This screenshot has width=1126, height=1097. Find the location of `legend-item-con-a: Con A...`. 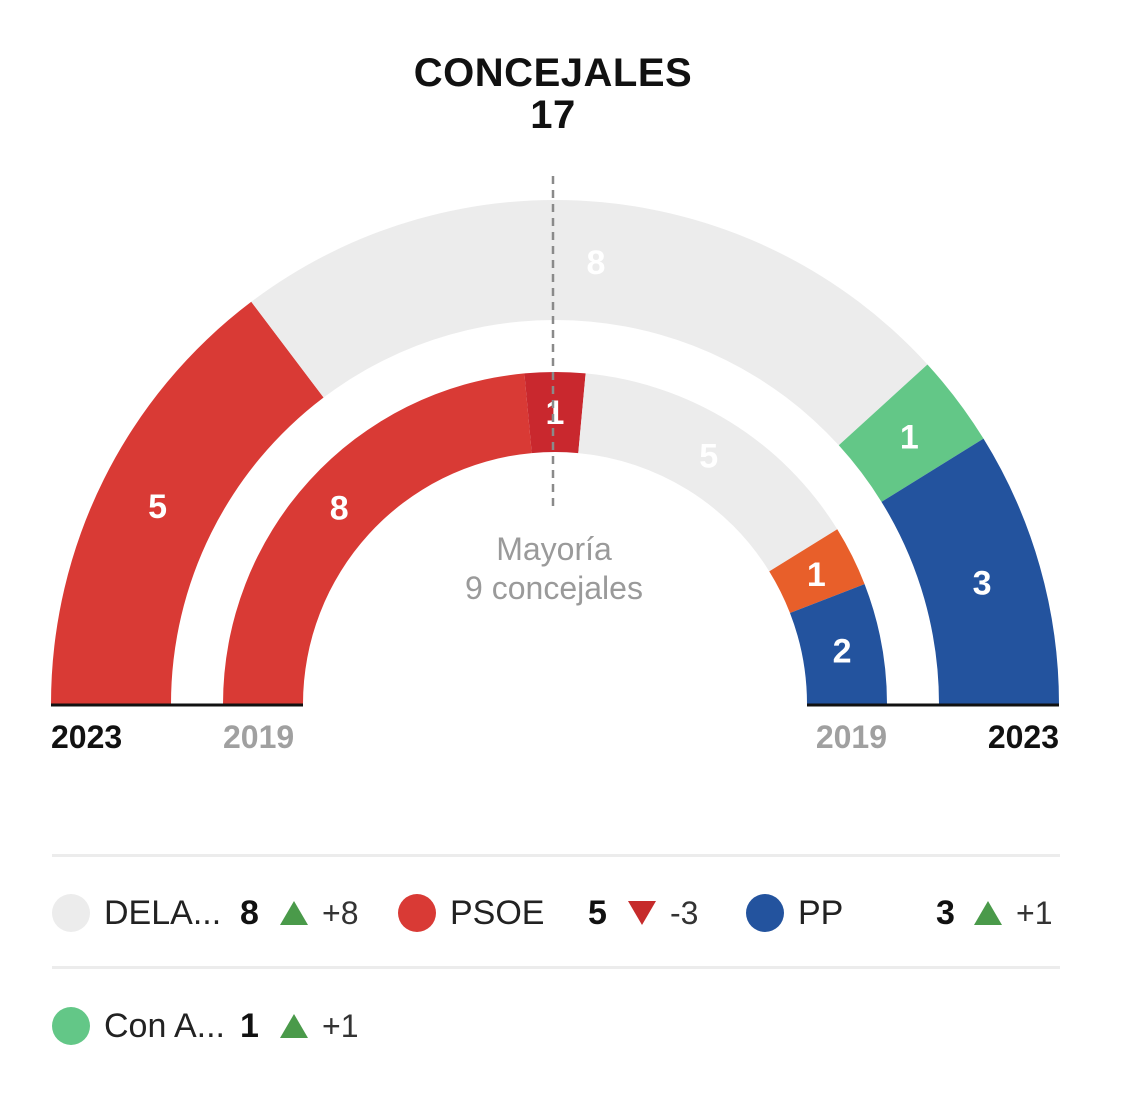

legend-item-con-a: Con A... is located at coordinates (138, 1026).